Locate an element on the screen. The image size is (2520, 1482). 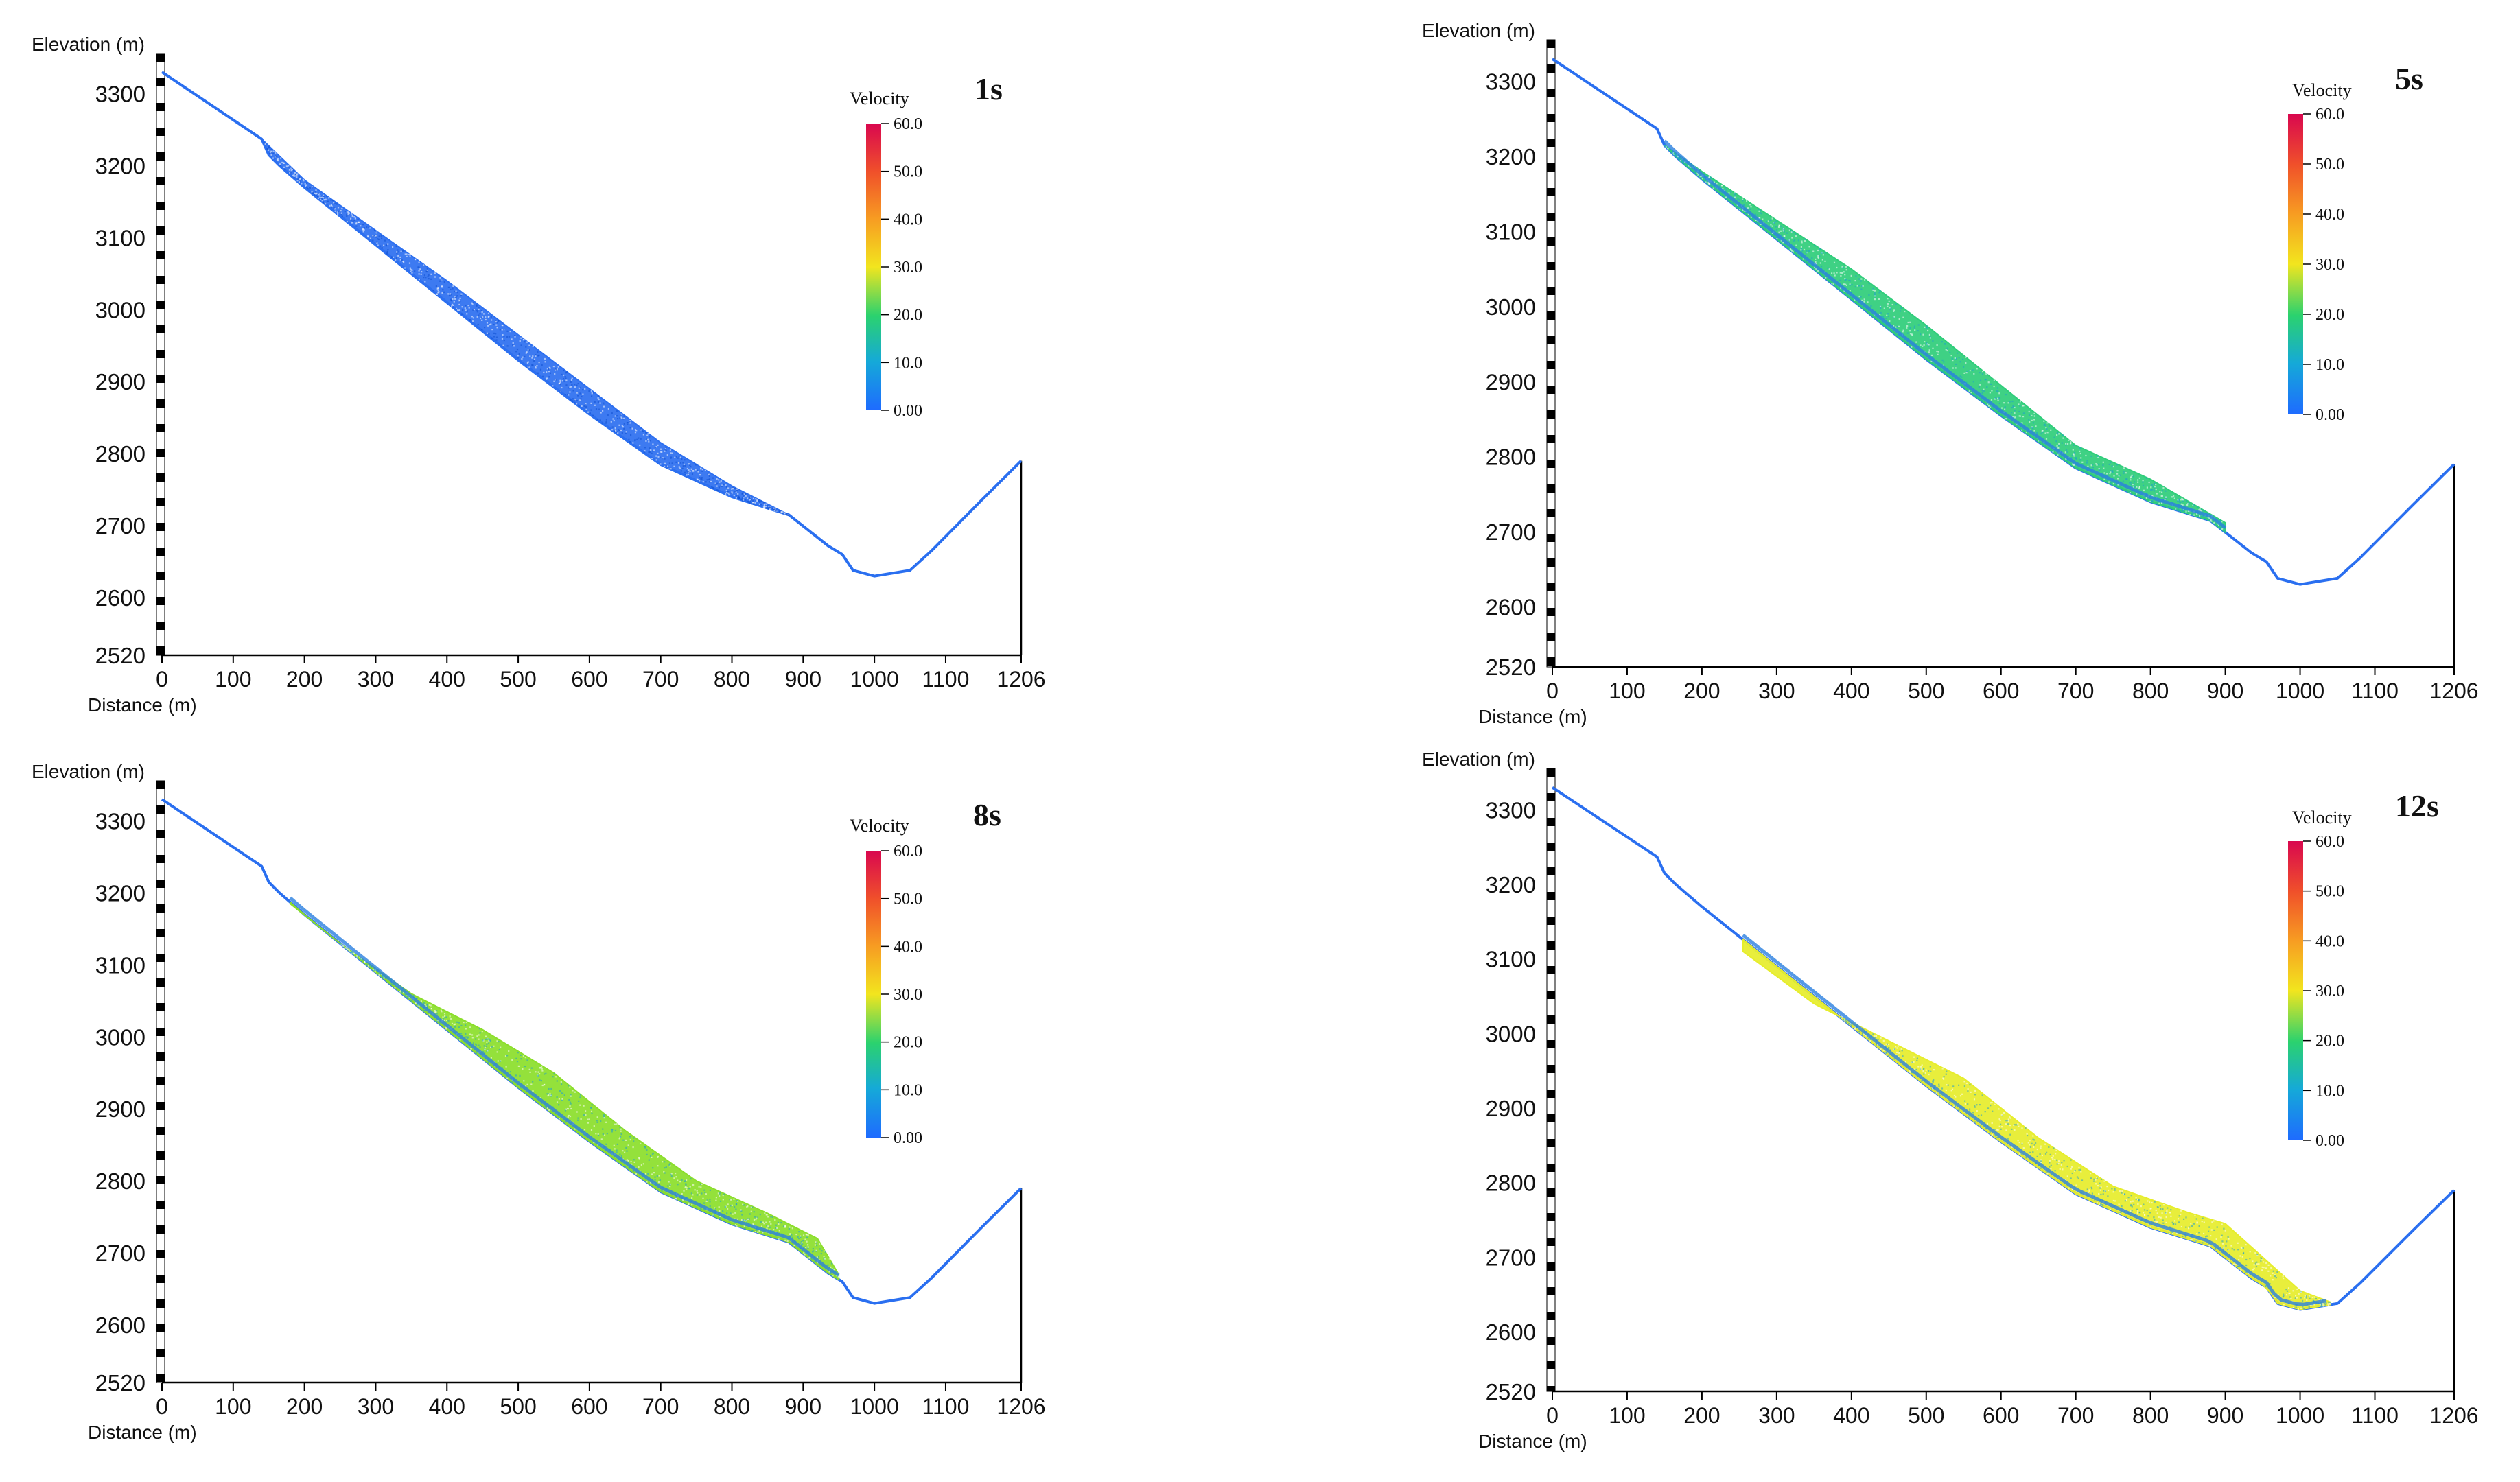
x-tick-label: 1000 is located at coordinates (874, 679).